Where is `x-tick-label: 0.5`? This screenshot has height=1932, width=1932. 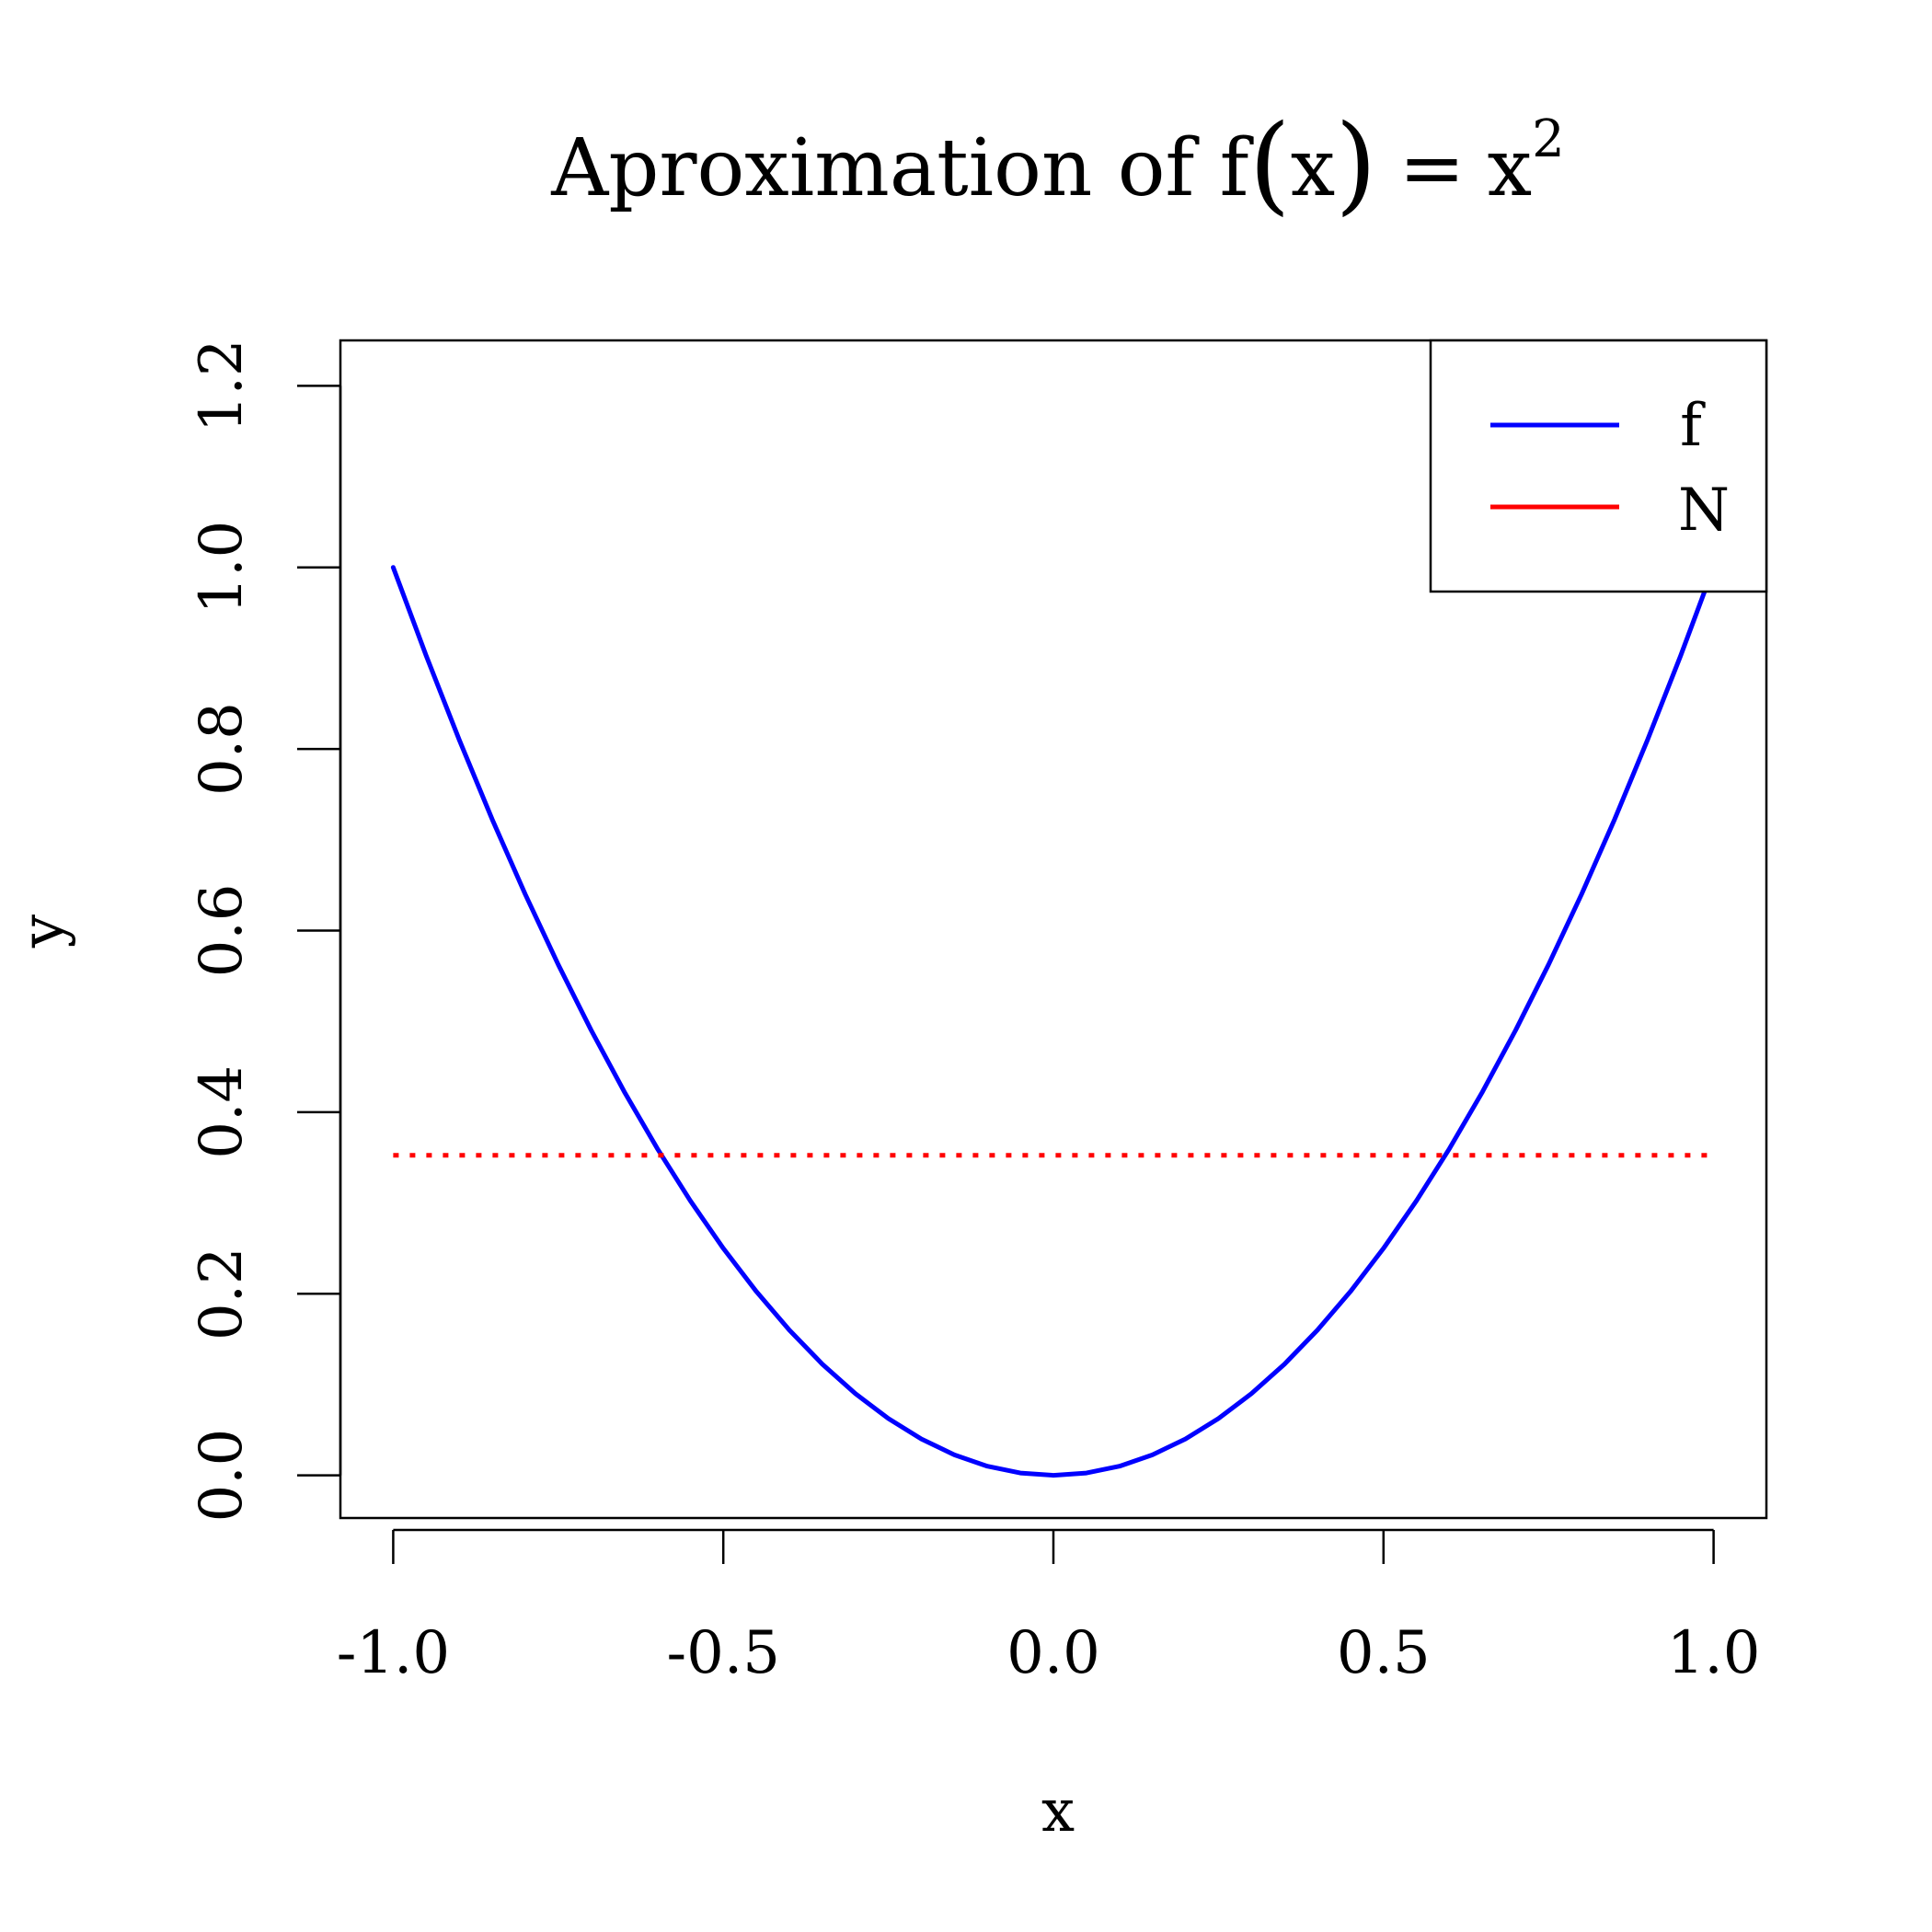
x-tick-label: 0.5 is located at coordinates (1384, 1653).